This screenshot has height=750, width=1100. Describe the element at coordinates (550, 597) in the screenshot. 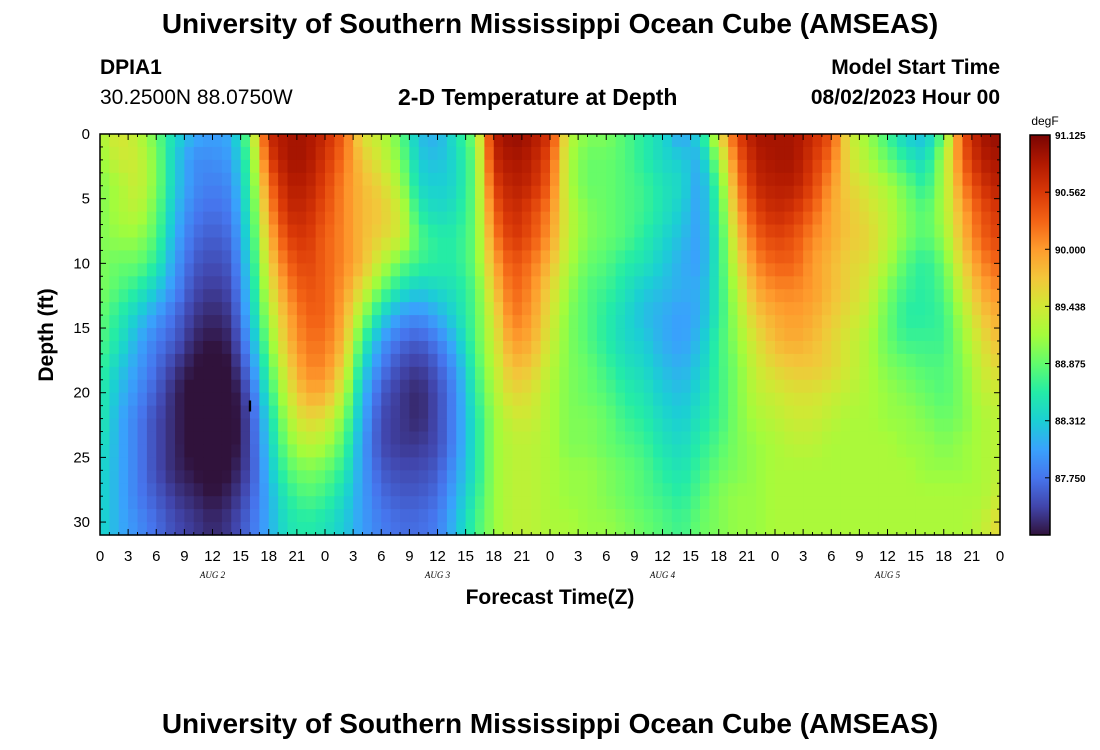

I see `x-axis-title: Forecast Time(Z)` at that location.